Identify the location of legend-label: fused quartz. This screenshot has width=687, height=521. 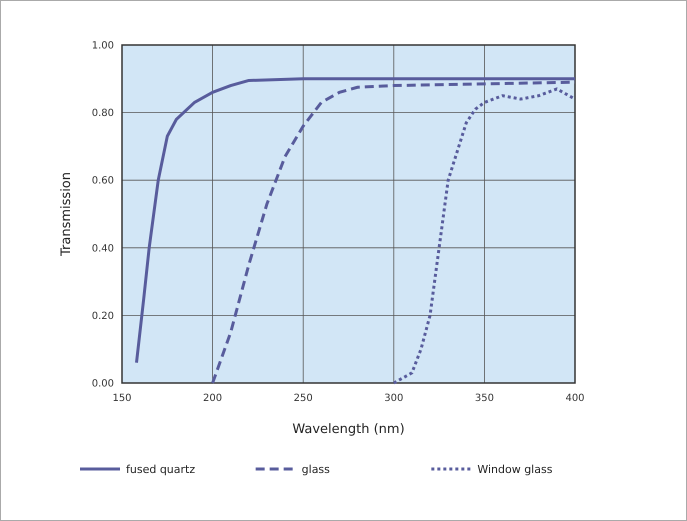
(161, 469).